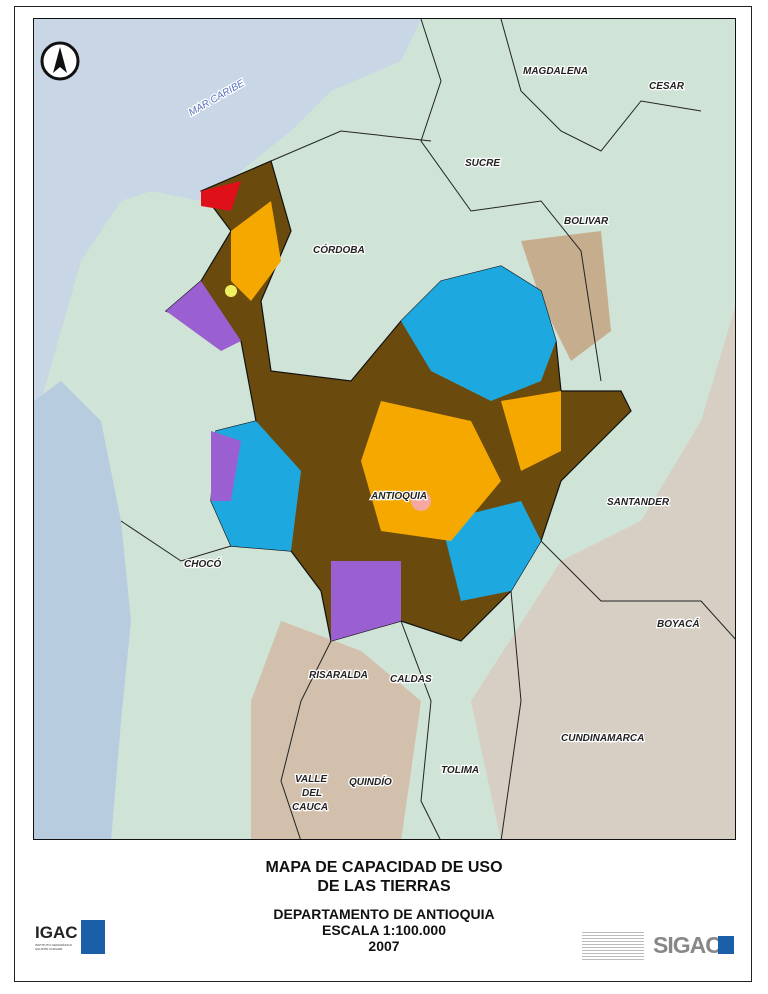 Image resolution: width=768 pixels, height=994 pixels. I want to click on north-arrow-icon, so click(60, 61).